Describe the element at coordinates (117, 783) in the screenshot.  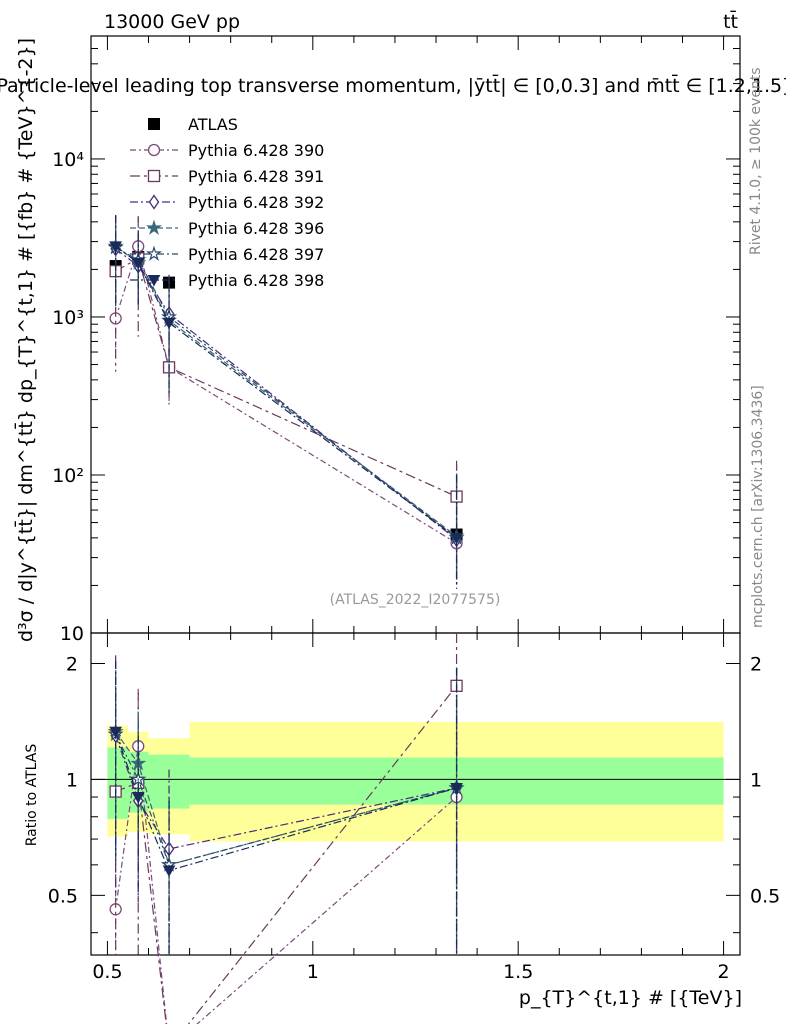
I see `band-inner-bin` at that location.